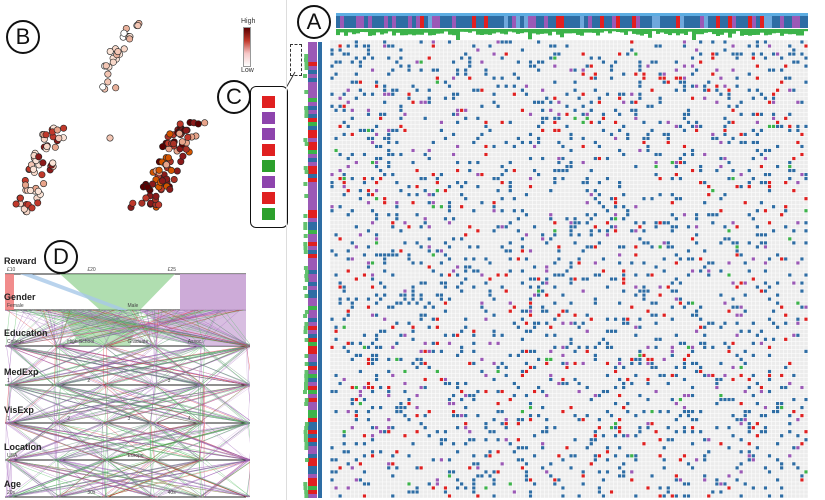 The height and width of the screenshot is (500, 825). Describe the element at coordinates (268, 134) in the screenshot. I see `legend-swatch` at that location.